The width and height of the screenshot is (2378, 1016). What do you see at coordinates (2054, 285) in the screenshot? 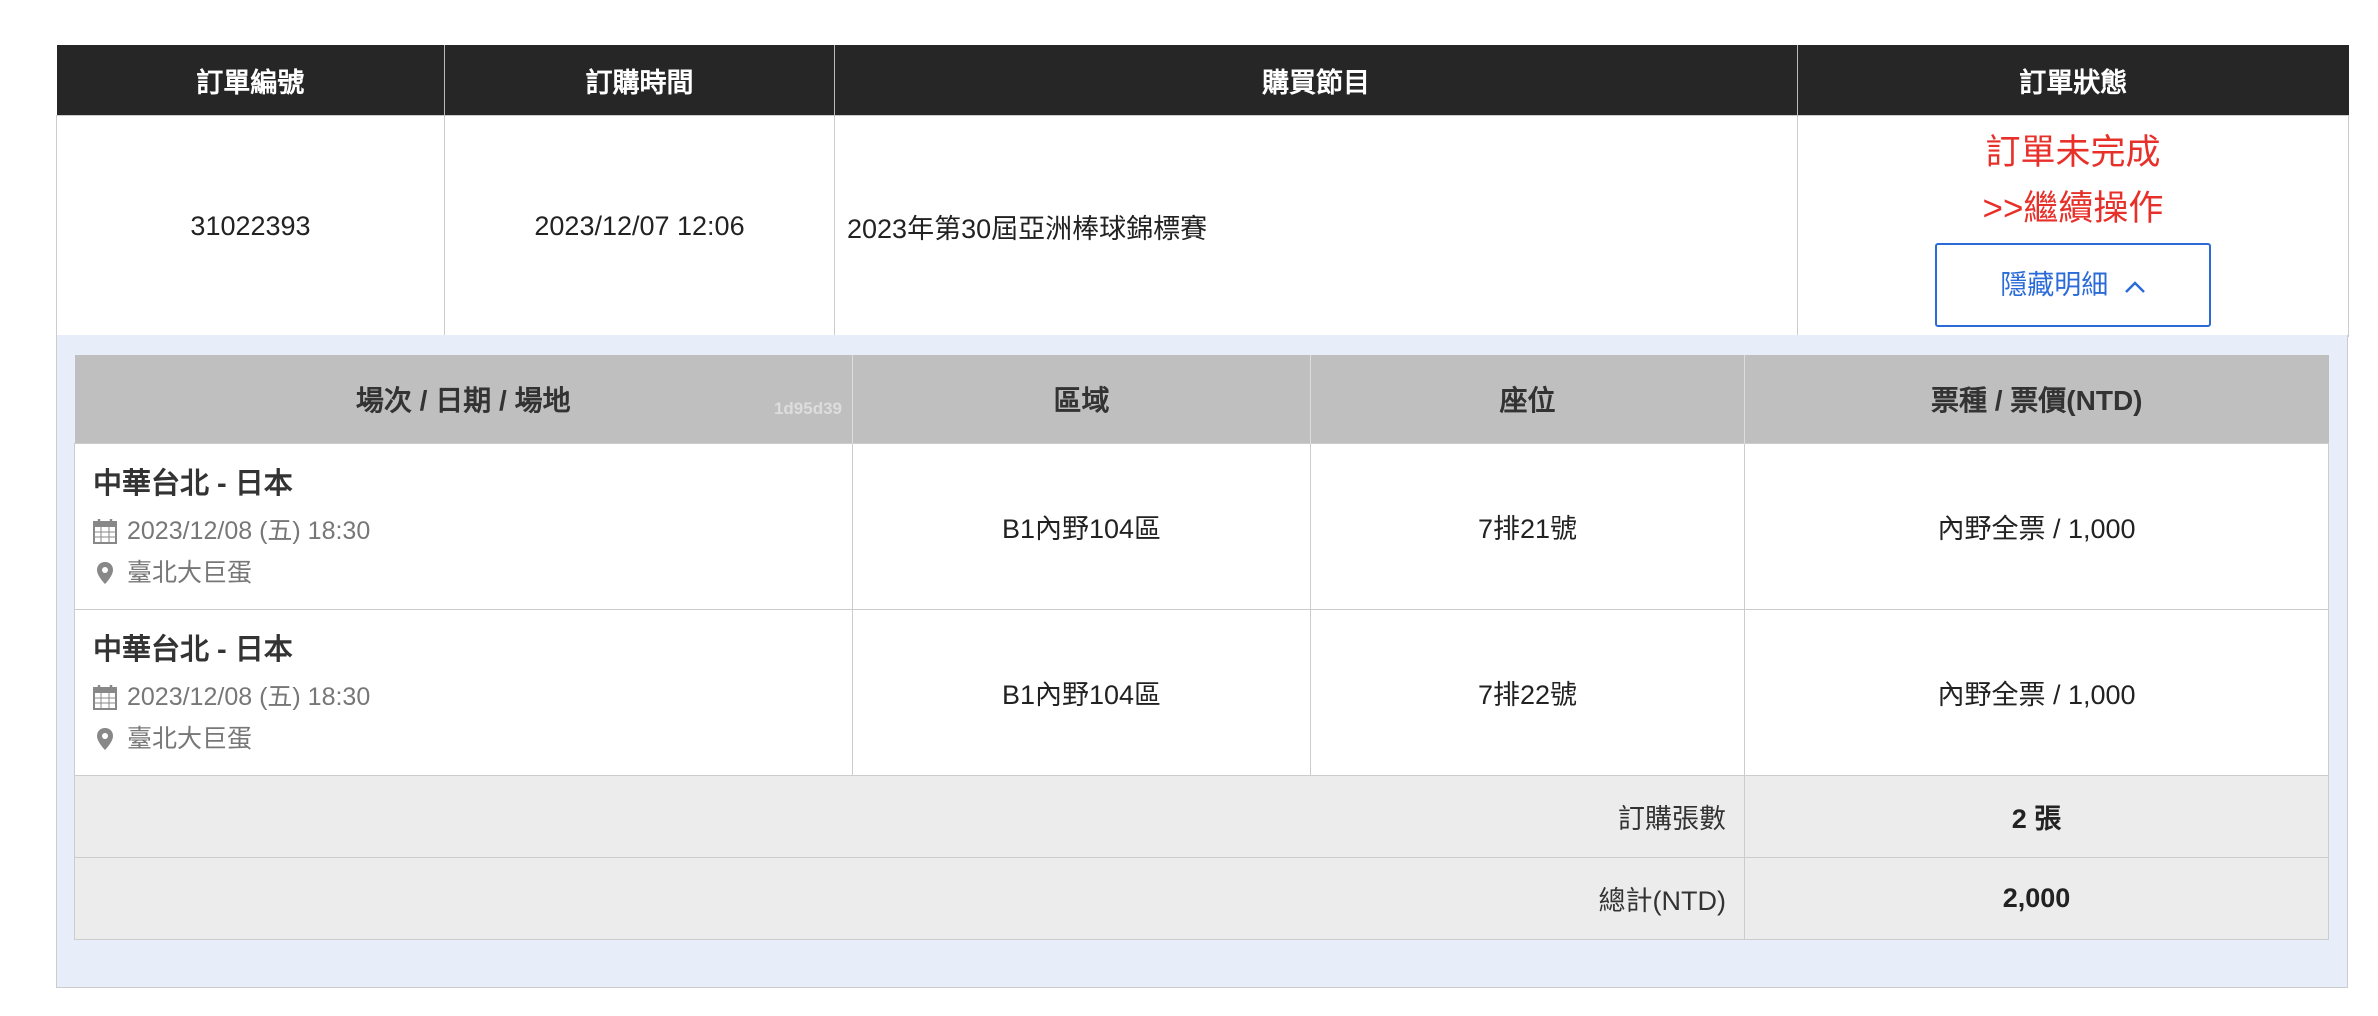
I see `hide-details-label: 隱藏明細` at bounding box center [2054, 285].